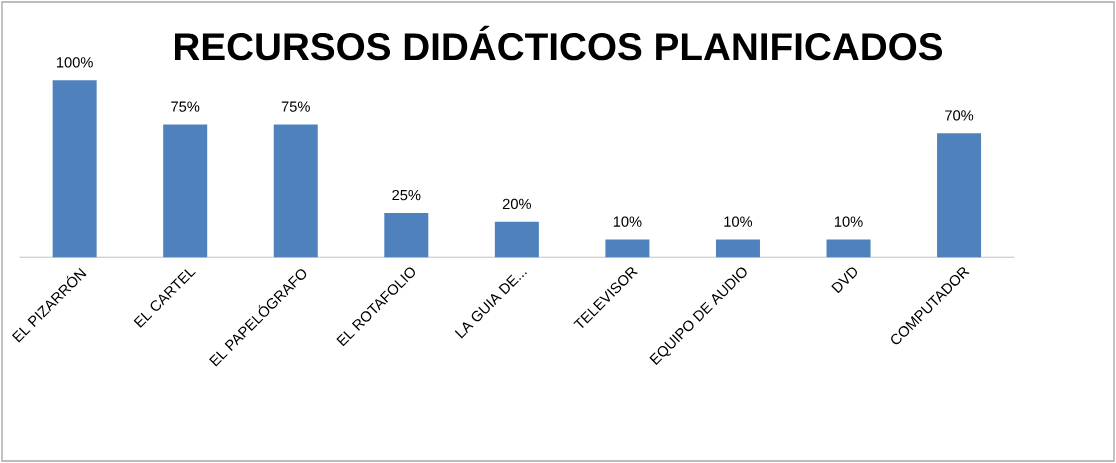 The height and width of the screenshot is (463, 1116). I want to click on data-label: 70%, so click(959, 115).